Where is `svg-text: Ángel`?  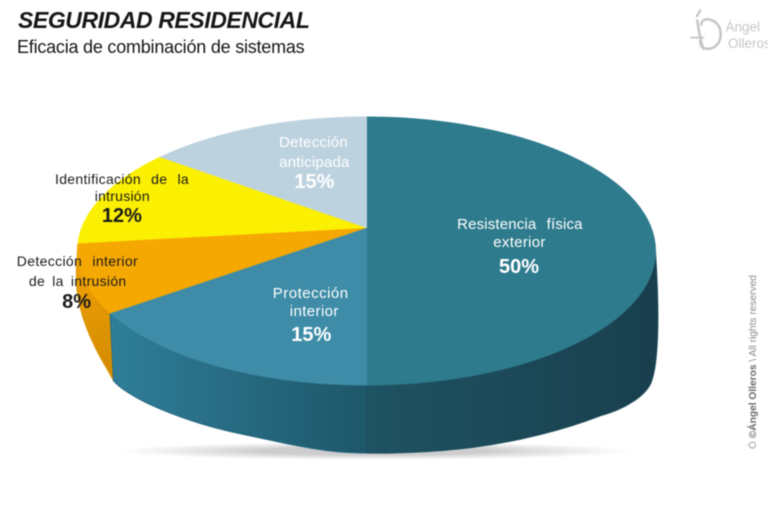 svg-text: Ángel is located at coordinates (743, 27).